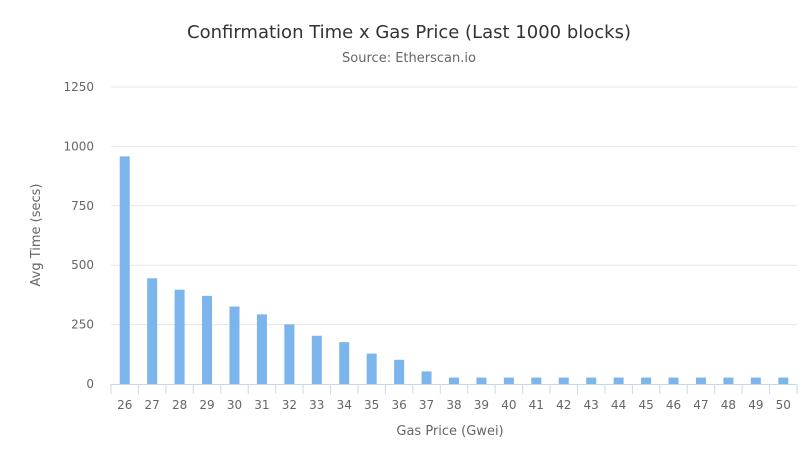  What do you see at coordinates (453, 405) in the screenshot?
I see `x-tick-label: 38` at bounding box center [453, 405].